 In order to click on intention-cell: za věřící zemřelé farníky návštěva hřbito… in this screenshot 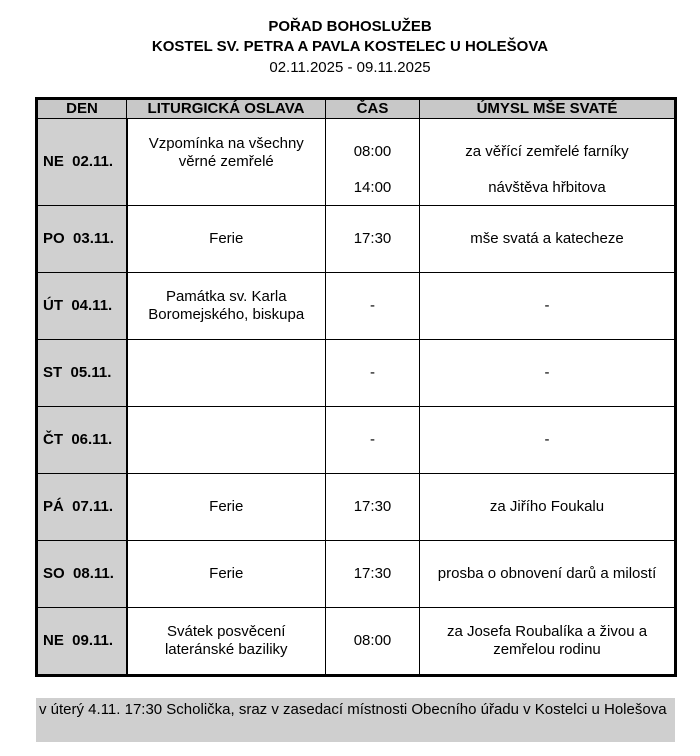, I will do `click(547, 162)`.